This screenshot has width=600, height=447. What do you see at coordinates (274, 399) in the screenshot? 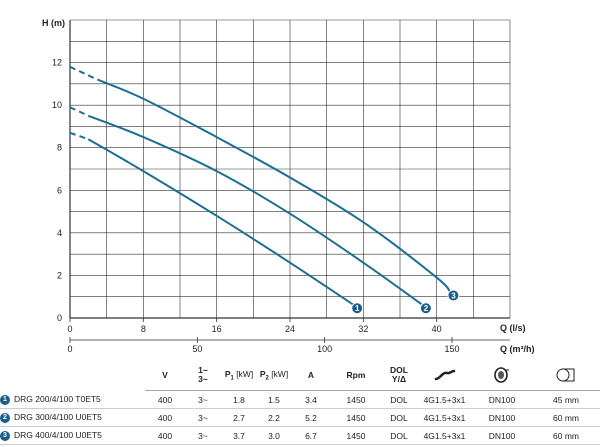
I see `spec-cell-p2: 1.5` at bounding box center [274, 399].